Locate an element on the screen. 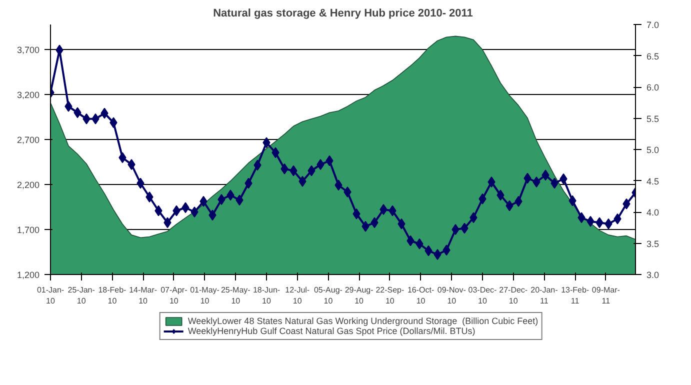  x-tick-label: 12-Jul-10 is located at coordinates (297, 296).